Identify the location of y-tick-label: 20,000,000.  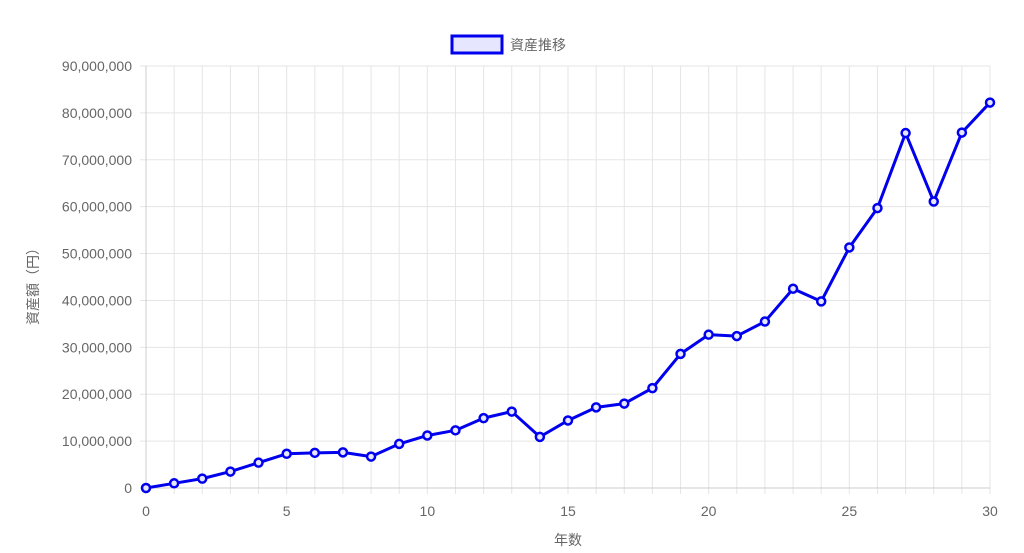
(97, 394).